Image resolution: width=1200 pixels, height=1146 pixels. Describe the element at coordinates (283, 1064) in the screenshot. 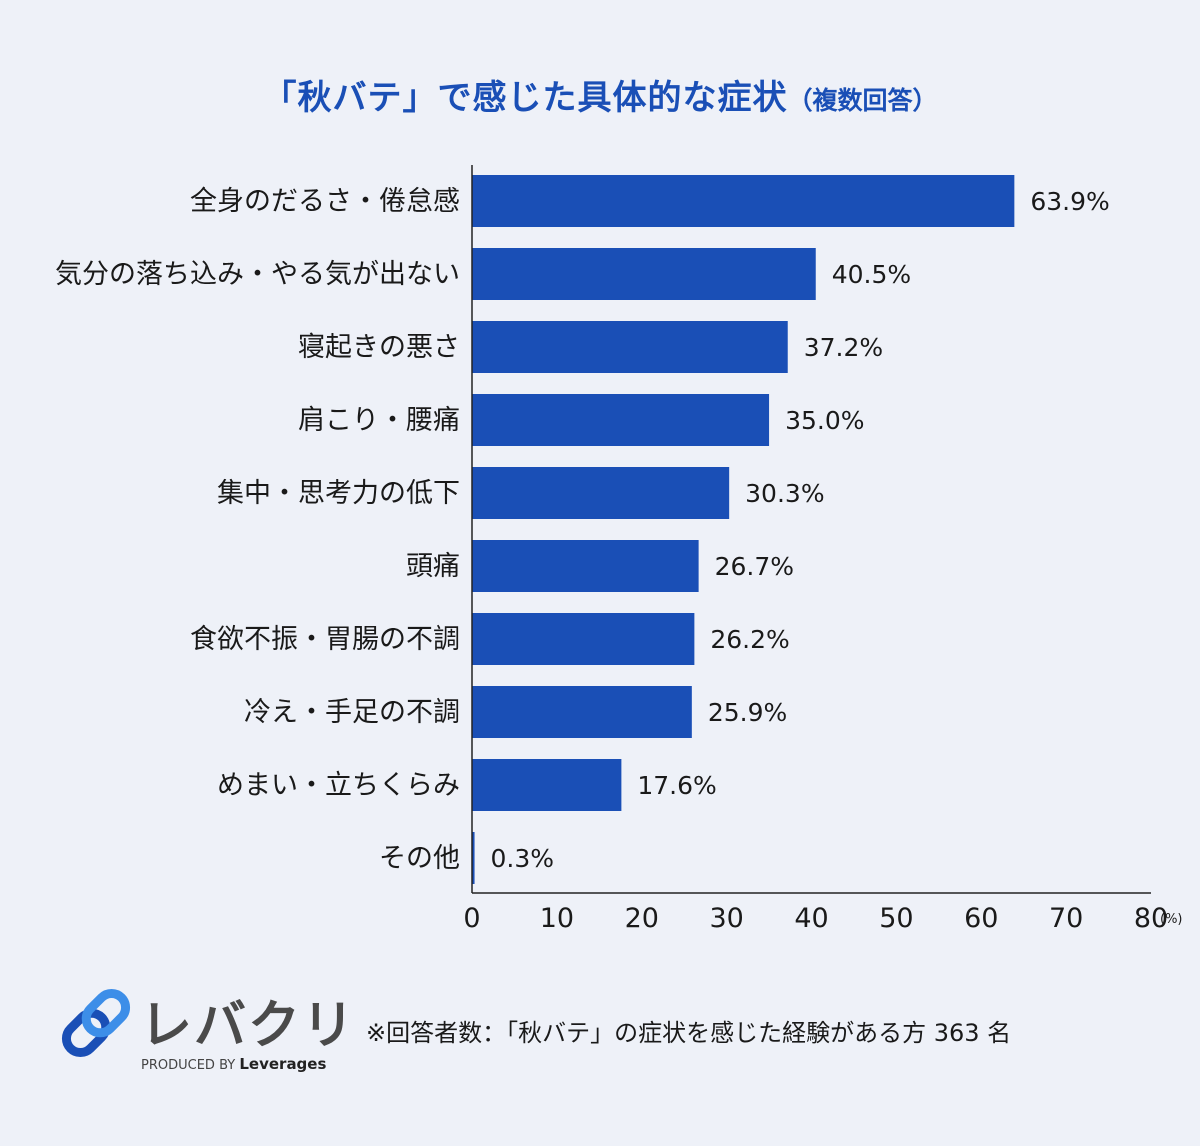

I see `brand-name: Leverages` at that location.